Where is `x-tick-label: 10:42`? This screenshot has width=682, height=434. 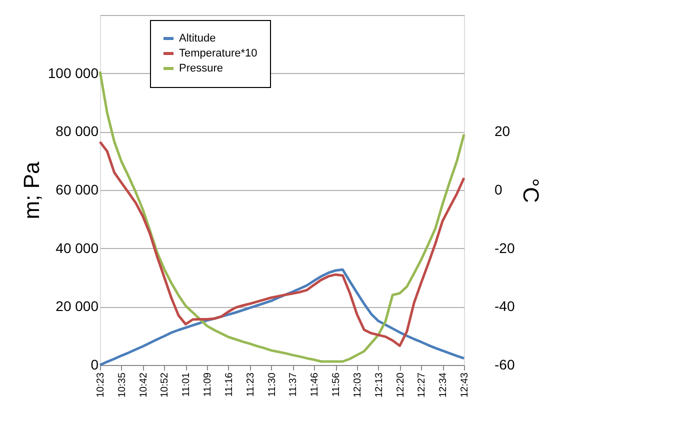 x-tick-label: 10:42 is located at coordinates (144, 385).